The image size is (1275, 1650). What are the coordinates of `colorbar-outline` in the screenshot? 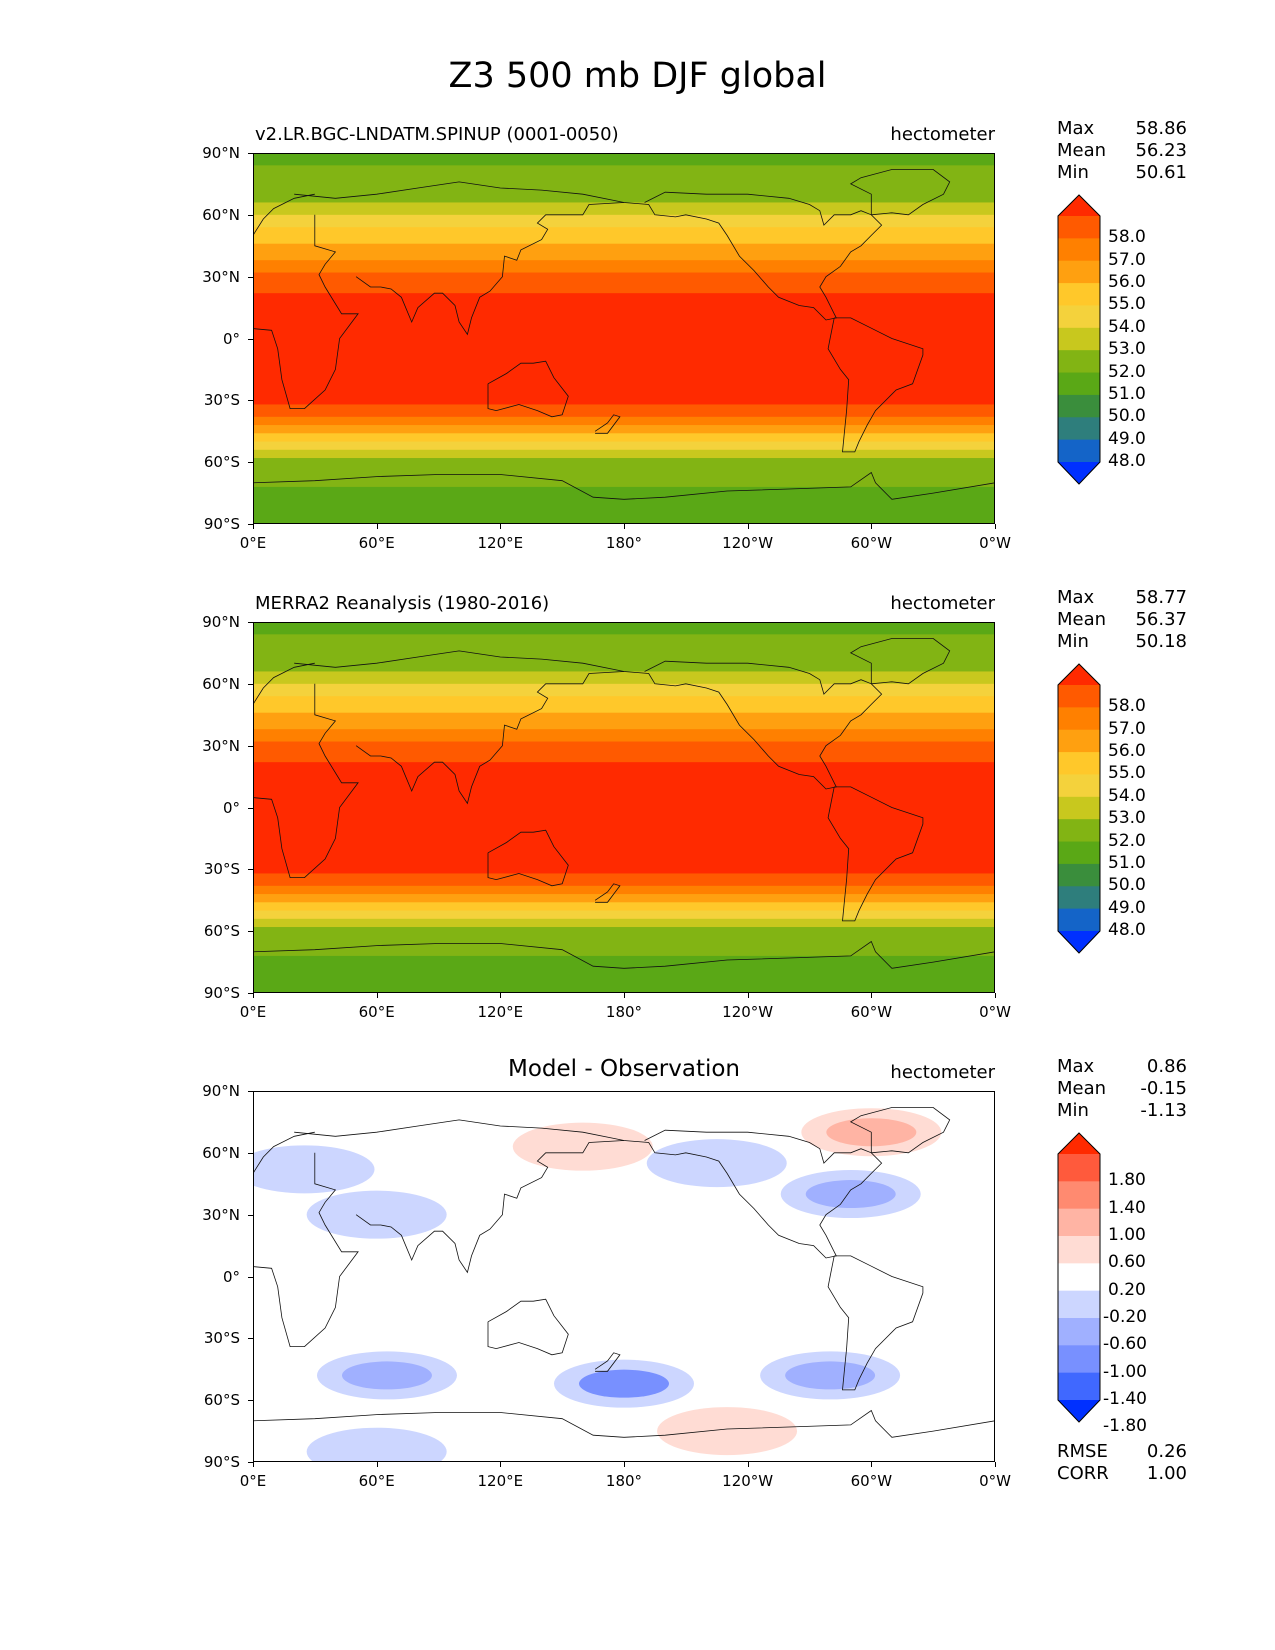 It's located at (1079, 808).